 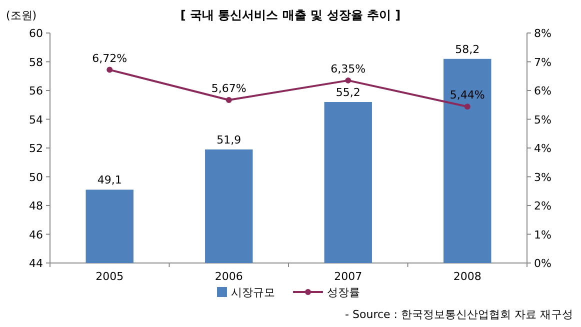 I want to click on data-label: 49,1, so click(x=109, y=180).